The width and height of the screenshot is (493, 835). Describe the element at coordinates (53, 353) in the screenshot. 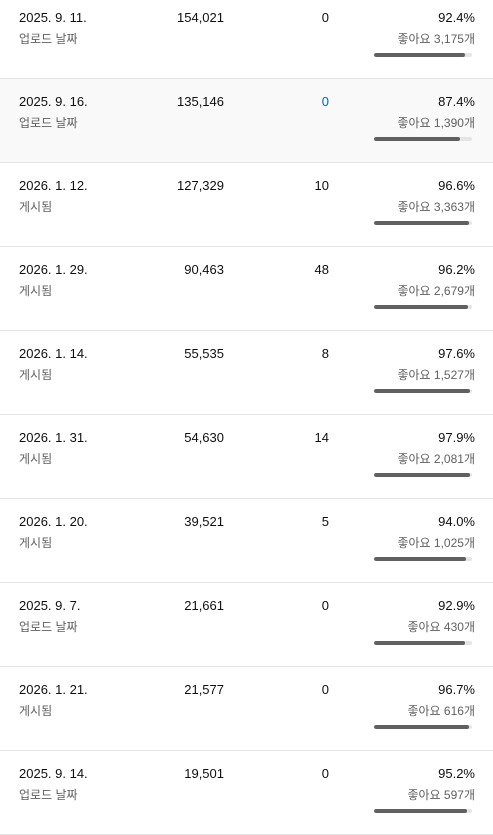

I see `date-cell: 2026. 1. 14.` at that location.